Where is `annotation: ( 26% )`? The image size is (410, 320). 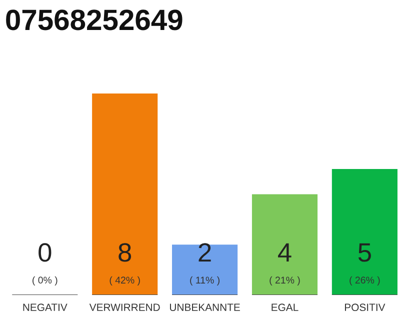 annotation: ( 26% ) is located at coordinates (365, 281).